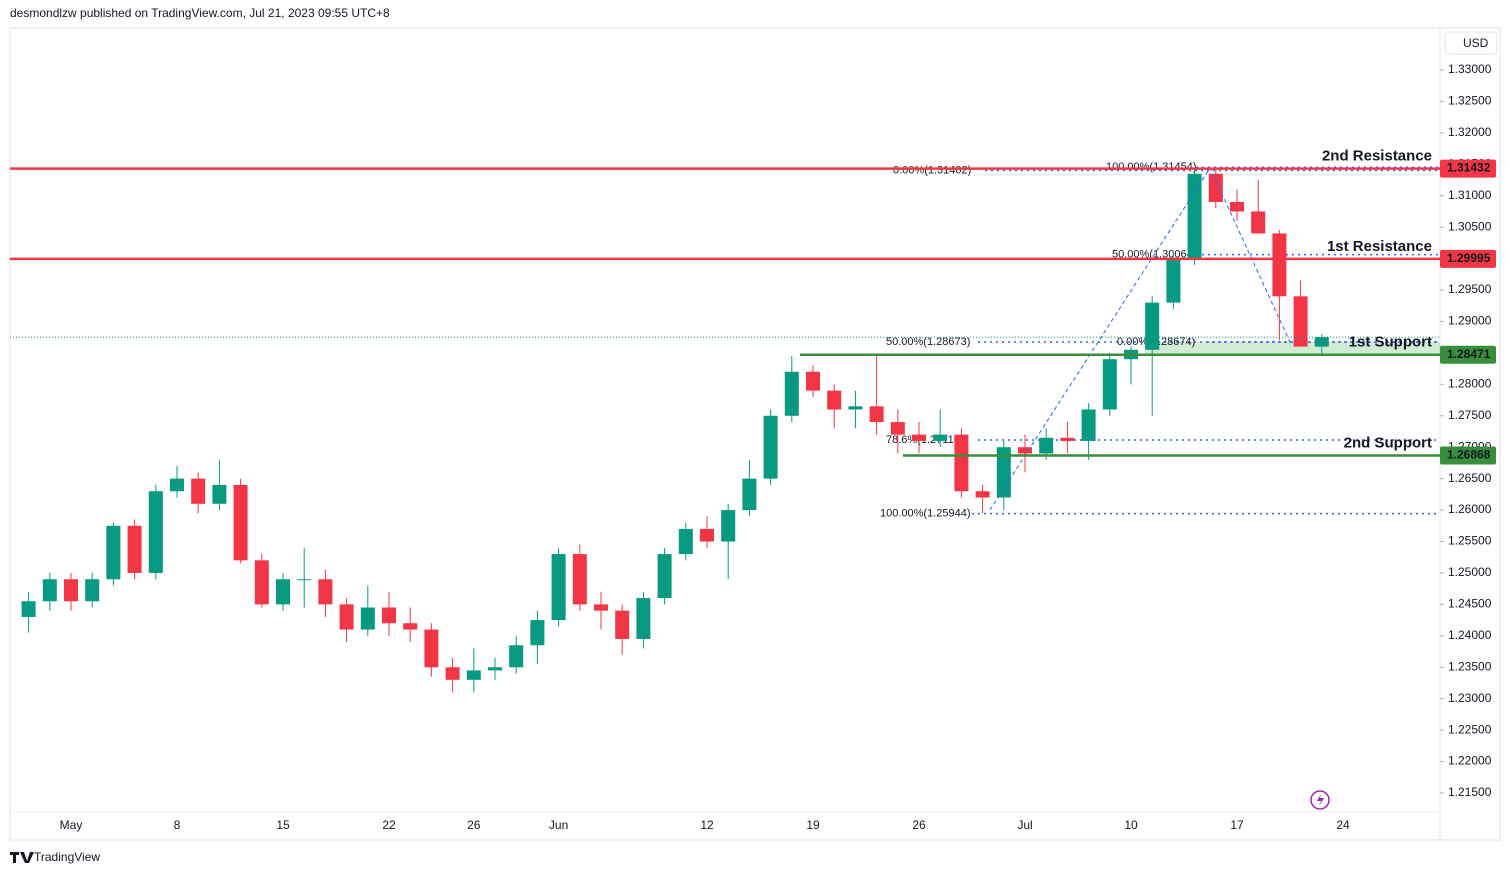  Describe the element at coordinates (1388, 442) in the screenshot. I see `level-name: 2nd Support` at that location.